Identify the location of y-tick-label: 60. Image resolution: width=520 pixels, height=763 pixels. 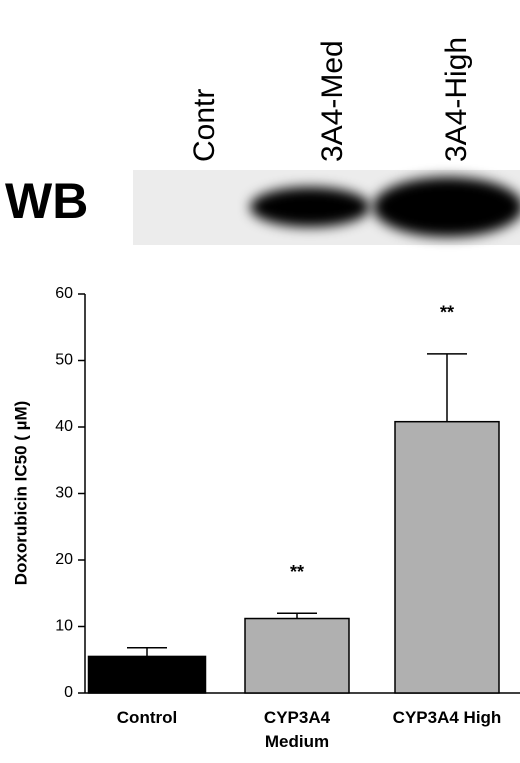
(64, 293).